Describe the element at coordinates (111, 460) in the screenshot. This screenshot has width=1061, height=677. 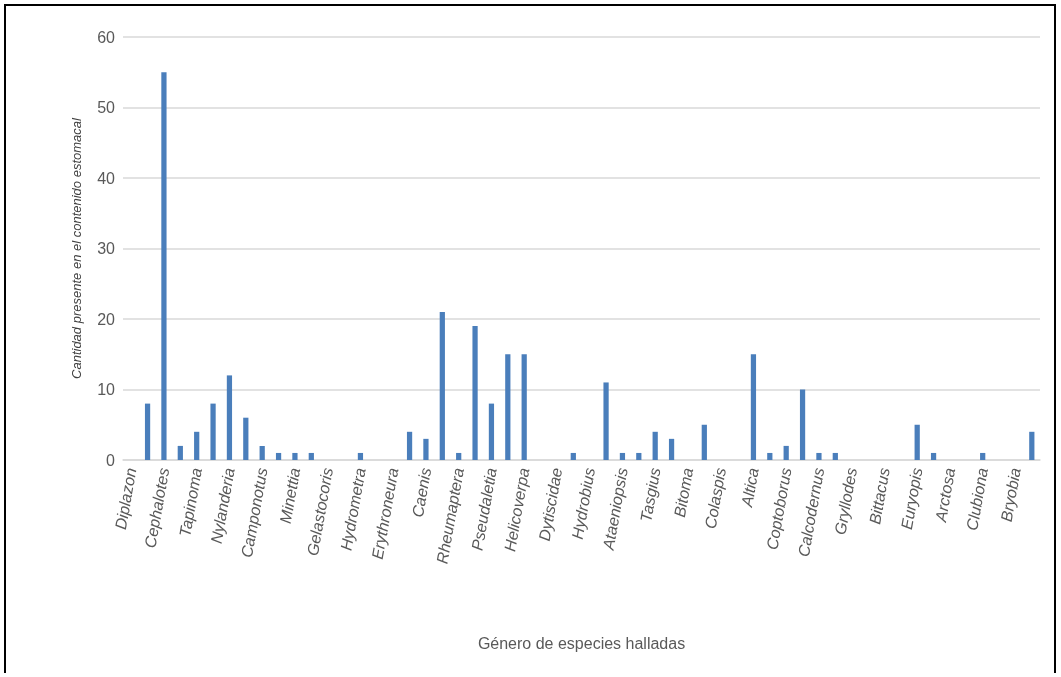
I see `y-tick-label: 0` at that location.